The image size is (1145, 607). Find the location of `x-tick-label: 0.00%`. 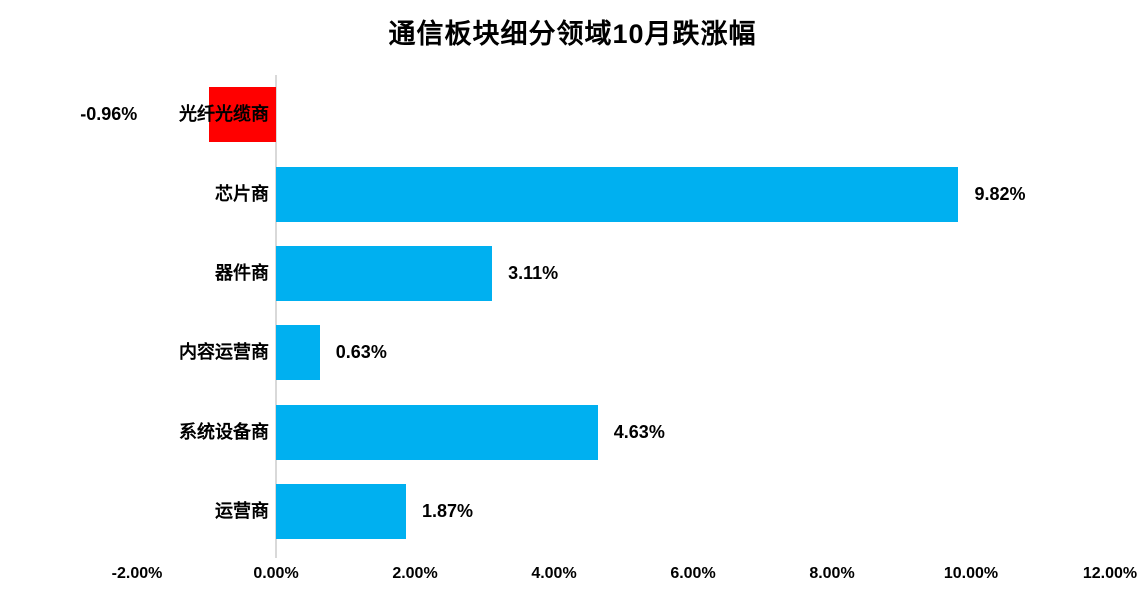

x-tick-label: 0.00% is located at coordinates (276, 573).